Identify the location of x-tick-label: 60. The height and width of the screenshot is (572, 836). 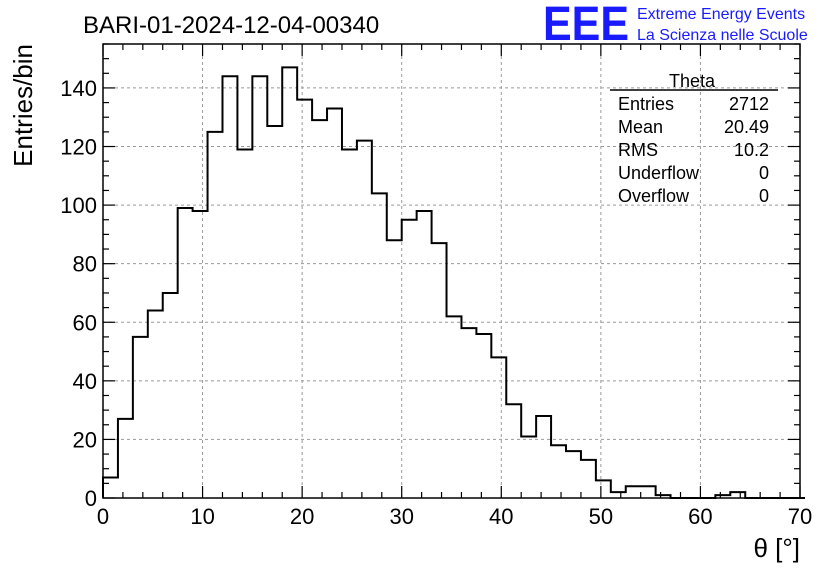
(700, 516).